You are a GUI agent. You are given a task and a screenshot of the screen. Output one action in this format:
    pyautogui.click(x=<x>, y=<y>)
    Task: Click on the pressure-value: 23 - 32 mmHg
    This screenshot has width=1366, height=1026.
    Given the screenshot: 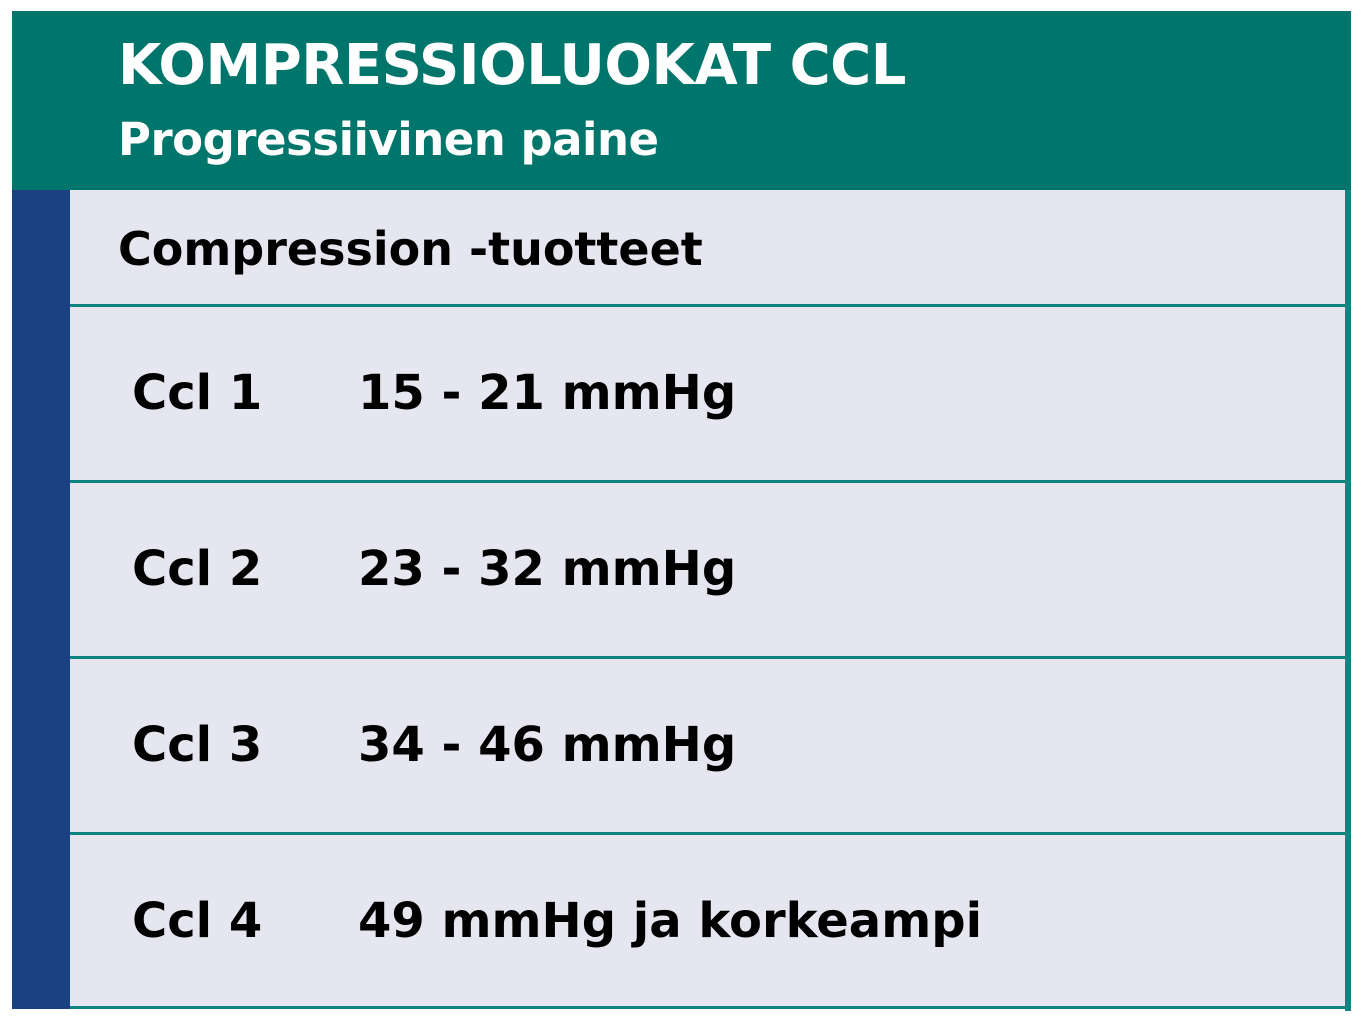 What is the action you would take?
    pyautogui.click(x=547, y=569)
    